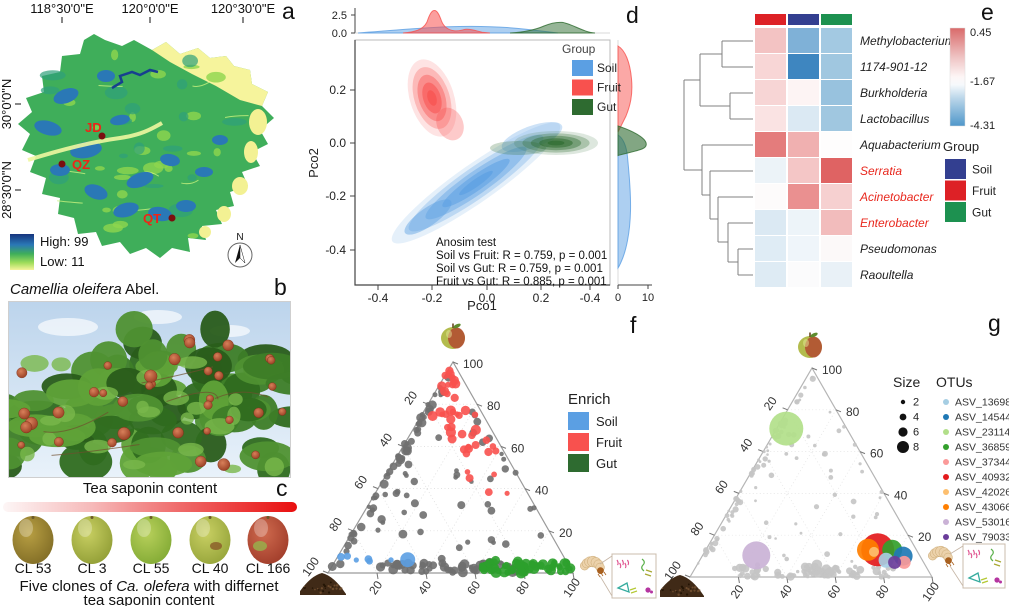  I want to click on y-tick-label: 0.2, so click(337, 90).